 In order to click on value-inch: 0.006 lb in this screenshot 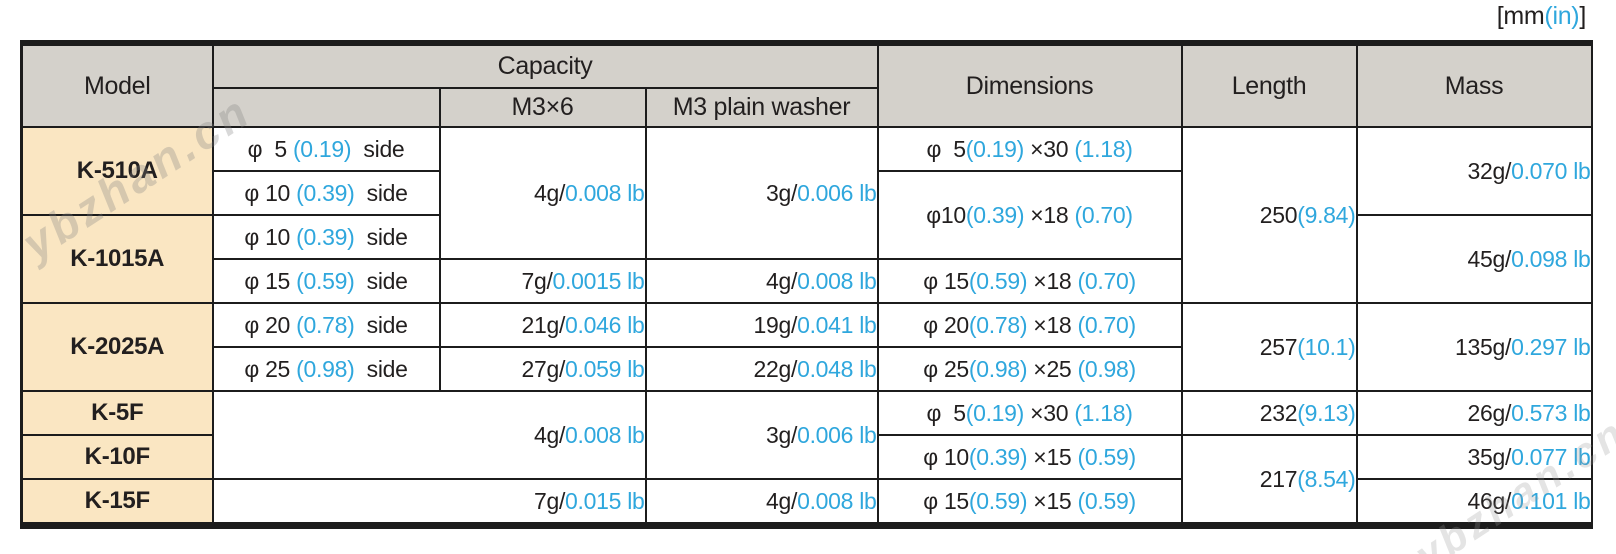, I will do `click(837, 434)`.